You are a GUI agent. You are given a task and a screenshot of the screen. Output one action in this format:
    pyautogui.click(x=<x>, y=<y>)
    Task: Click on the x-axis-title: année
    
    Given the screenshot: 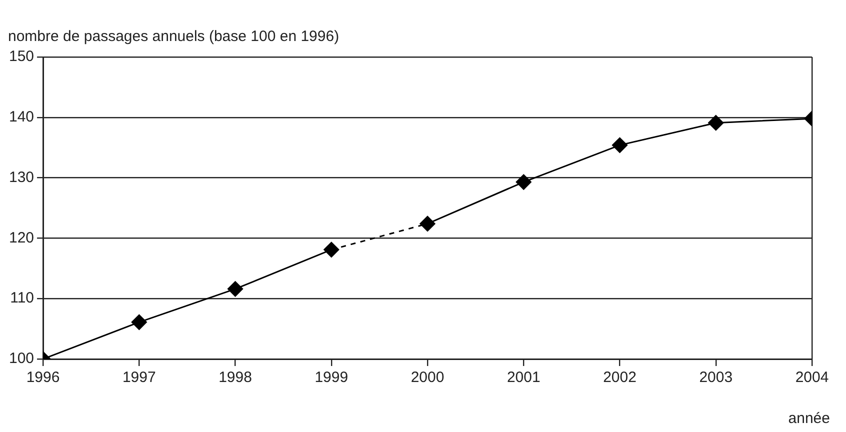 What is the action you would take?
    pyautogui.click(x=809, y=418)
    